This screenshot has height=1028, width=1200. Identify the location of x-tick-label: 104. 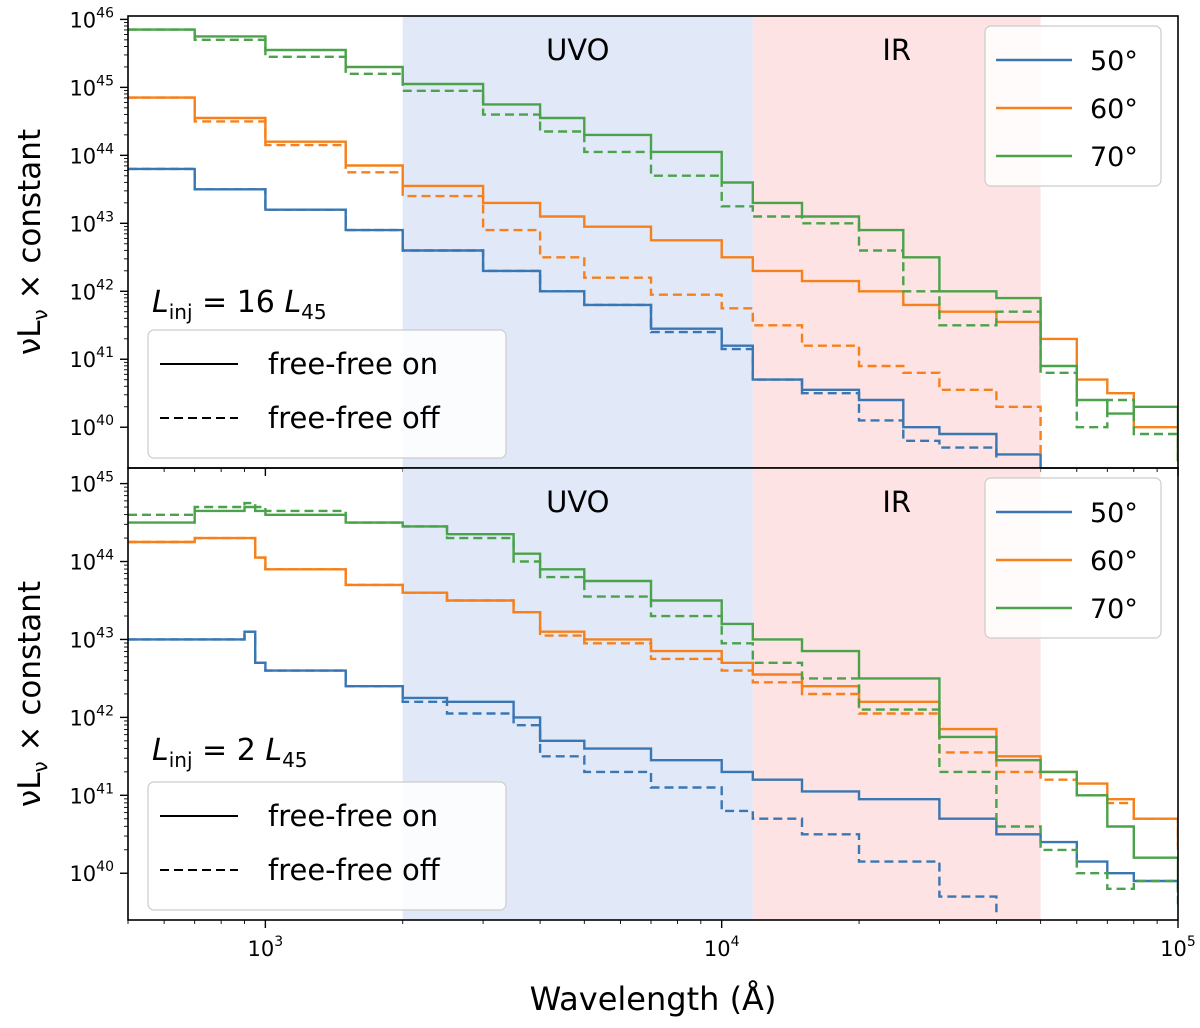
(722, 947).